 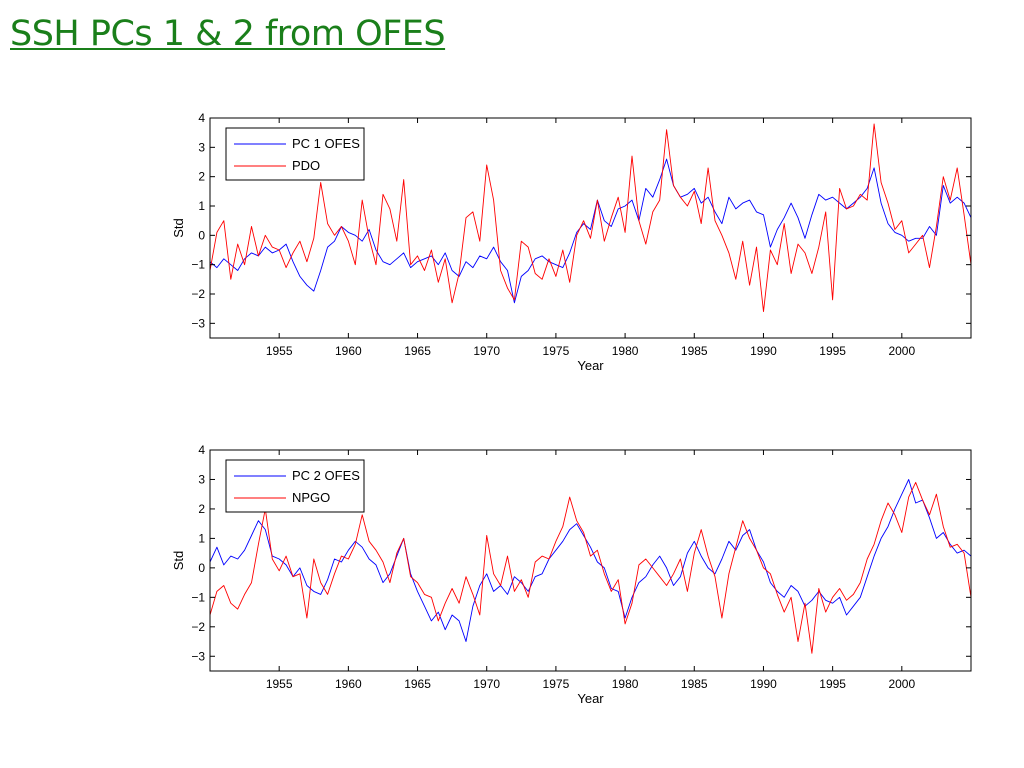 I want to click on chart2-xlabel: Year, so click(x=590, y=698).